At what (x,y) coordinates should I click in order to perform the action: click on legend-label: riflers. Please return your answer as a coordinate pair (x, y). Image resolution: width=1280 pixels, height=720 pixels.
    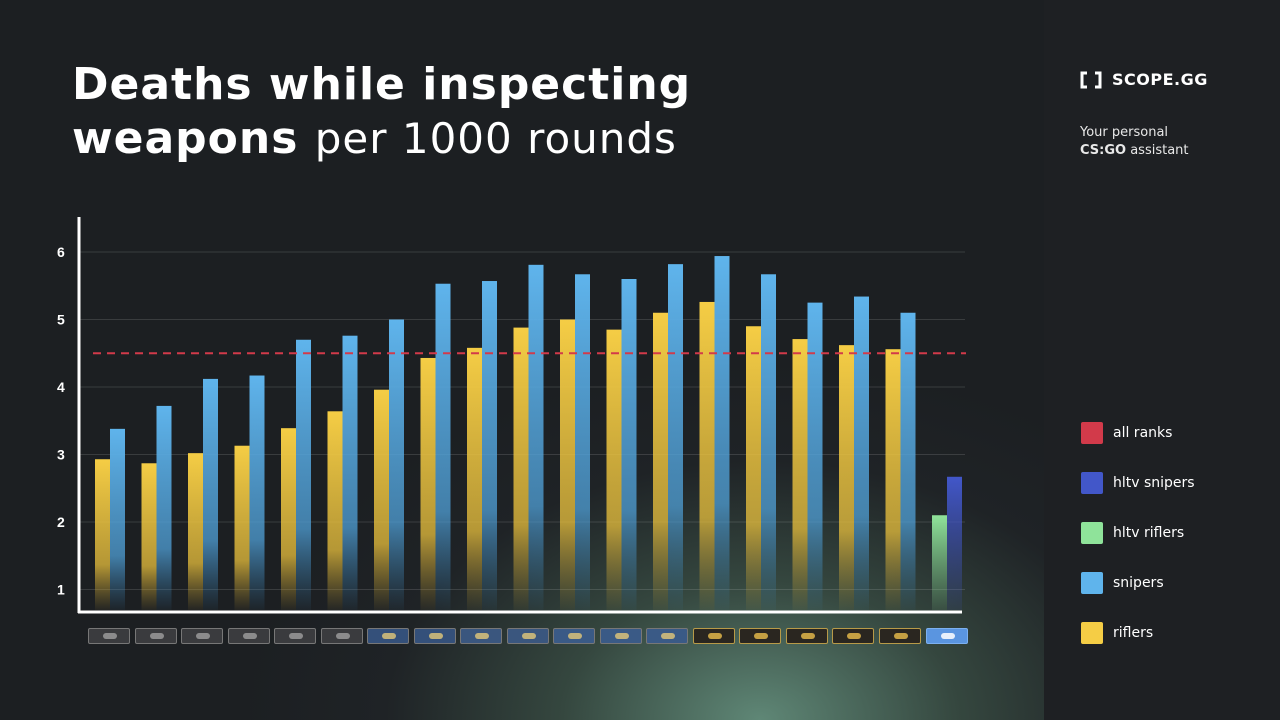
    Looking at the image, I should click on (1133, 633).